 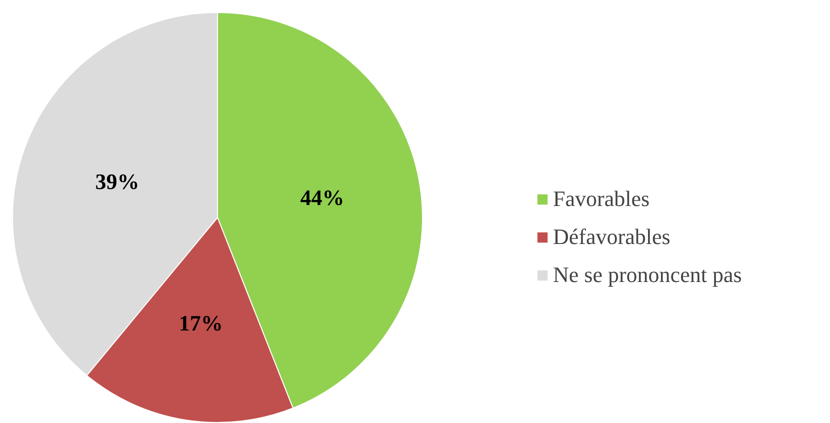 I want to click on data-label: 17%, so click(x=200, y=323).